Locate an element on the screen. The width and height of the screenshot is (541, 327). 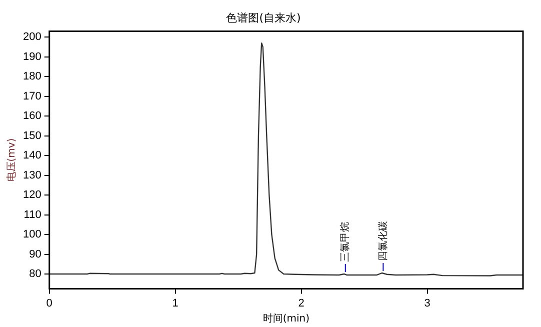
y-tick-label: 130 is located at coordinates (32, 175).